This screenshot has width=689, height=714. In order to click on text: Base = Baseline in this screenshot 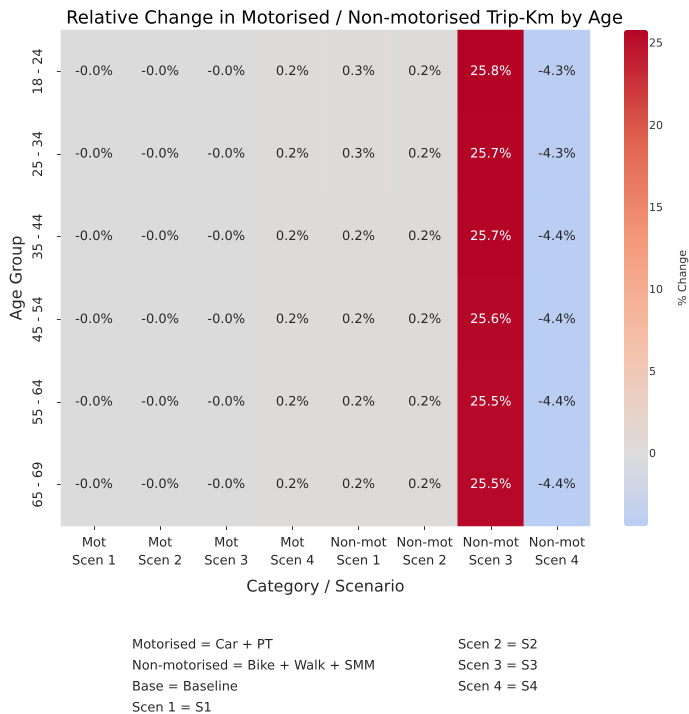, I will do `click(185, 687)`.